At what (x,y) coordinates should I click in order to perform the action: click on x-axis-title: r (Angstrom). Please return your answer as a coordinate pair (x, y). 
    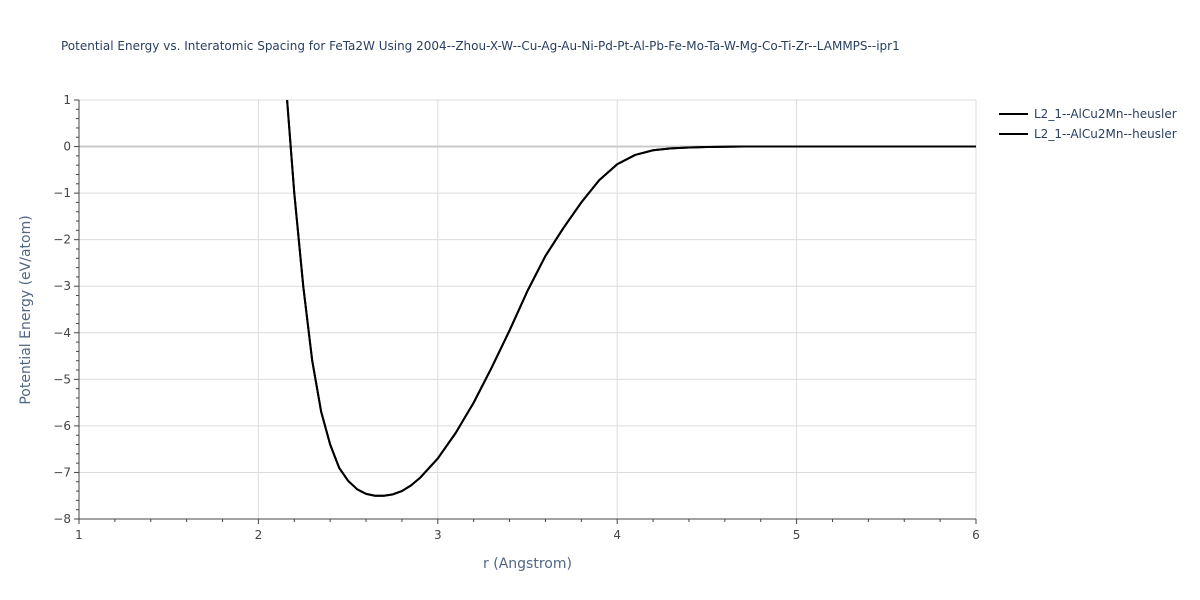
    Looking at the image, I should click on (527, 564).